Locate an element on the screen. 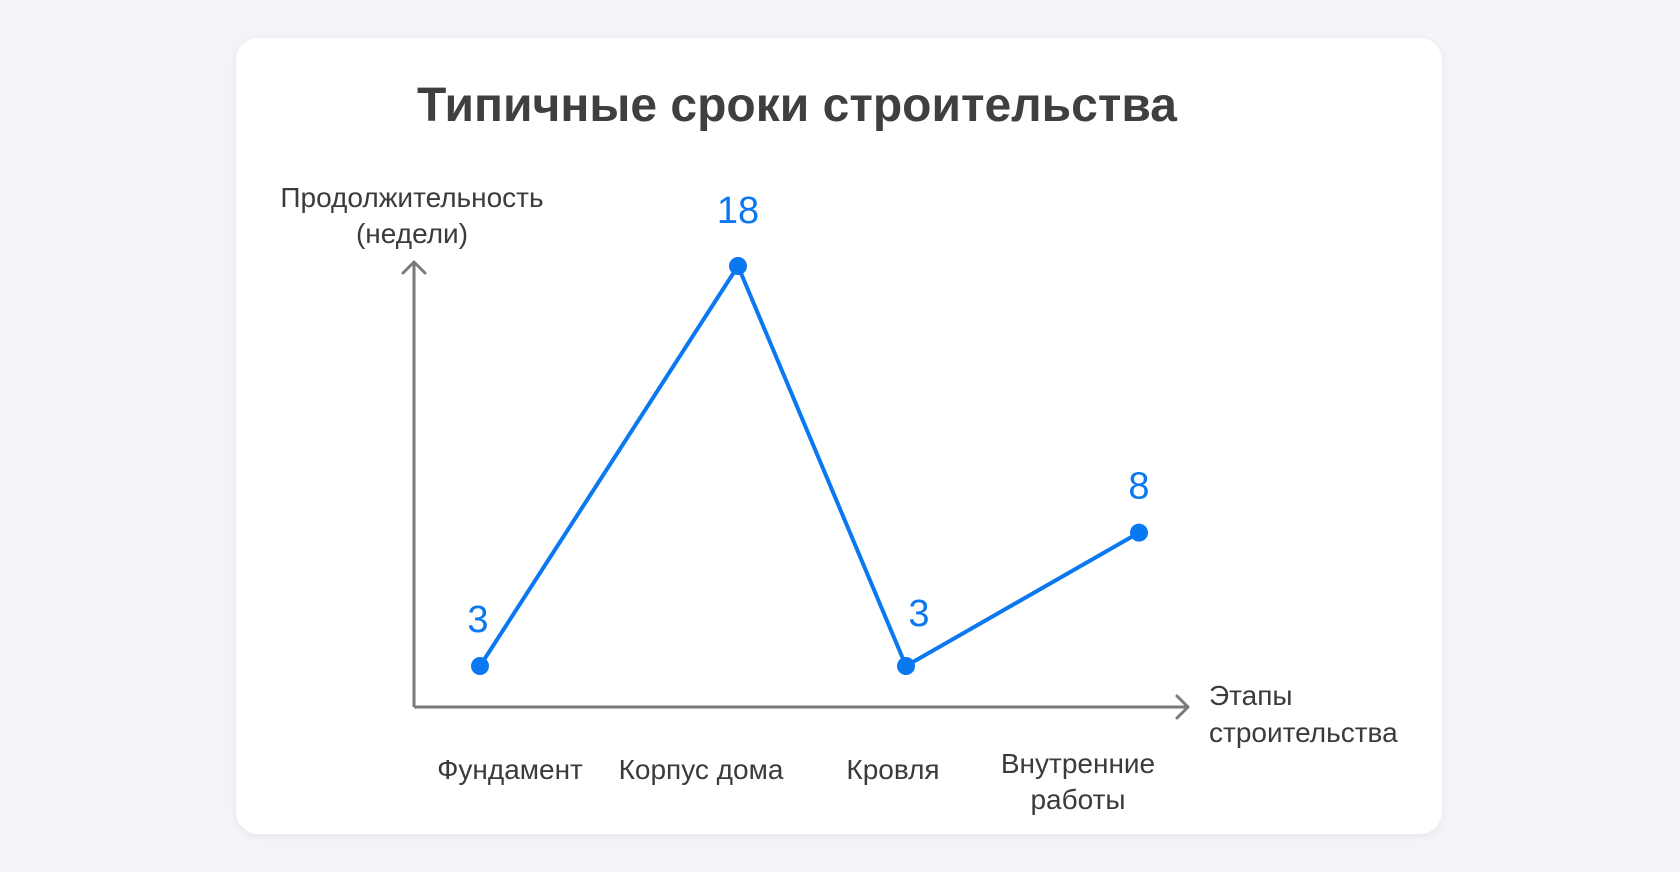 The height and width of the screenshot is (872, 1680). category-label: Корпус дома is located at coordinates (701, 769).